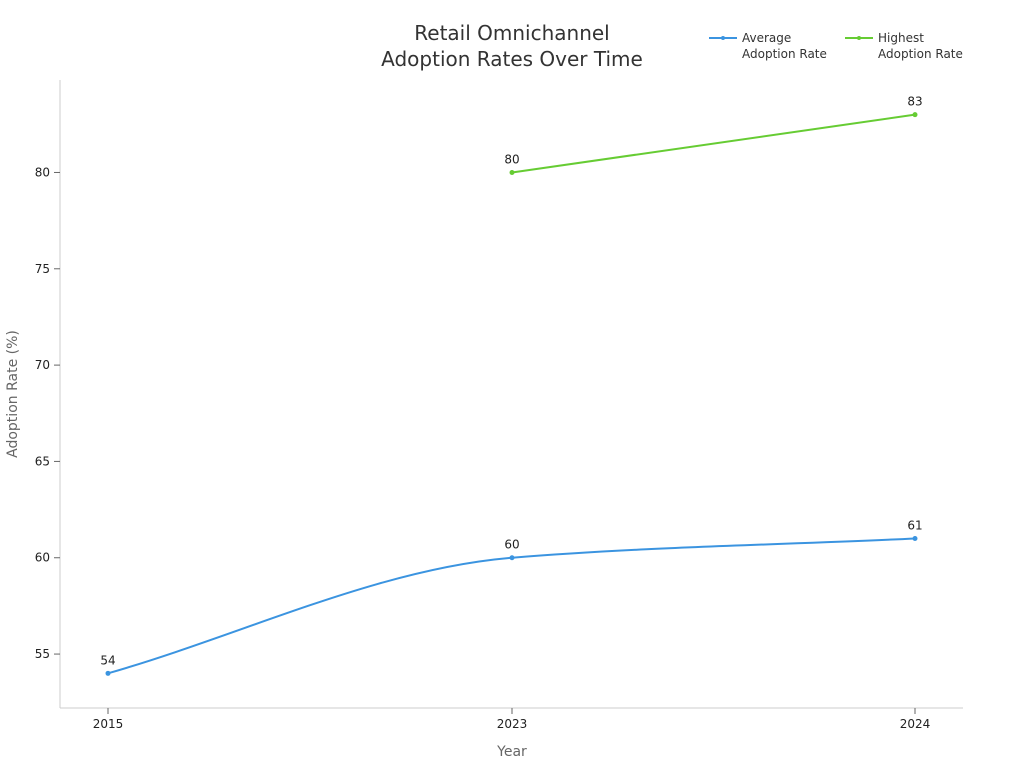 This screenshot has height=768, width=1024. What do you see at coordinates (723, 36) in the screenshot?
I see `legend-swatch-average` at bounding box center [723, 36].